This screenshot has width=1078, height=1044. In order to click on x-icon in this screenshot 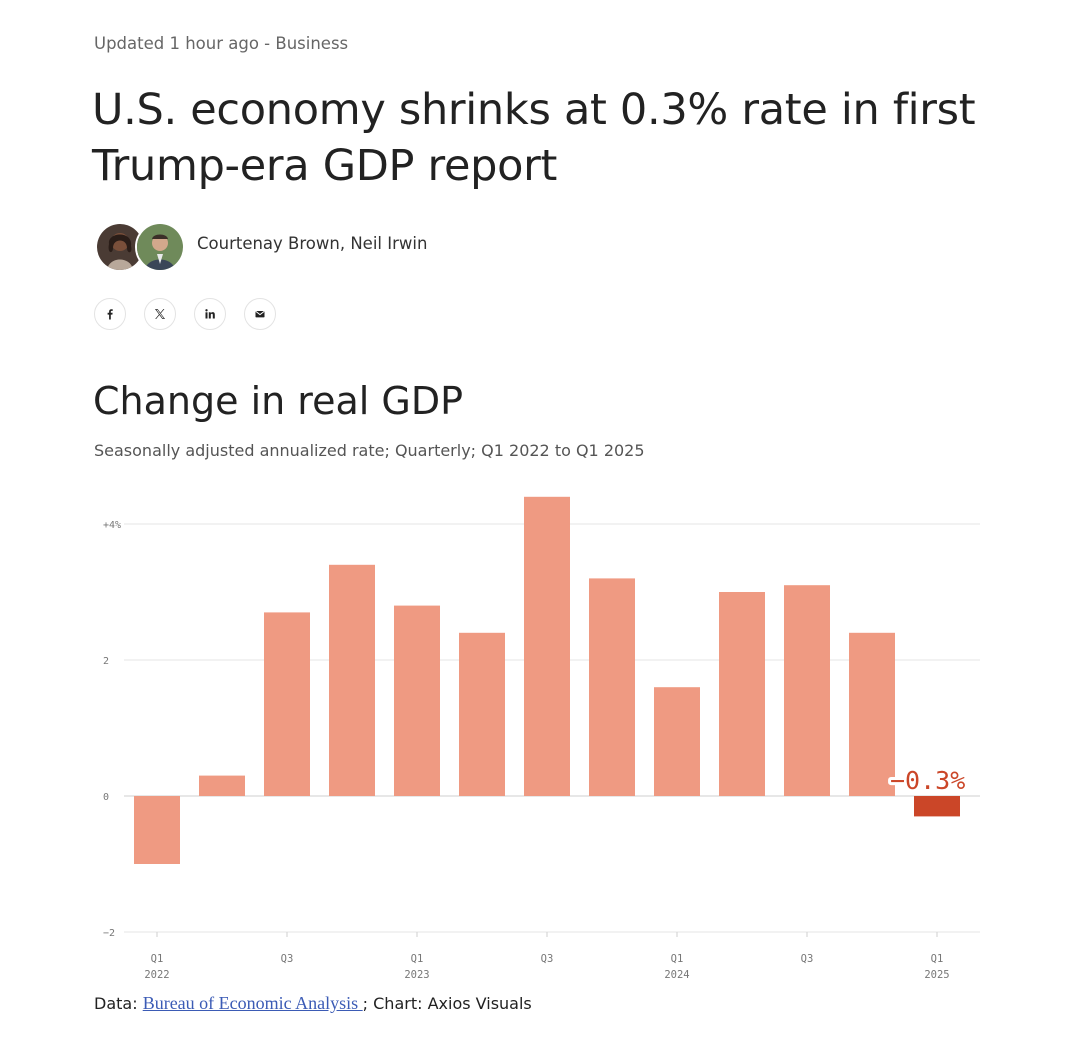, I will do `click(160, 314)`.